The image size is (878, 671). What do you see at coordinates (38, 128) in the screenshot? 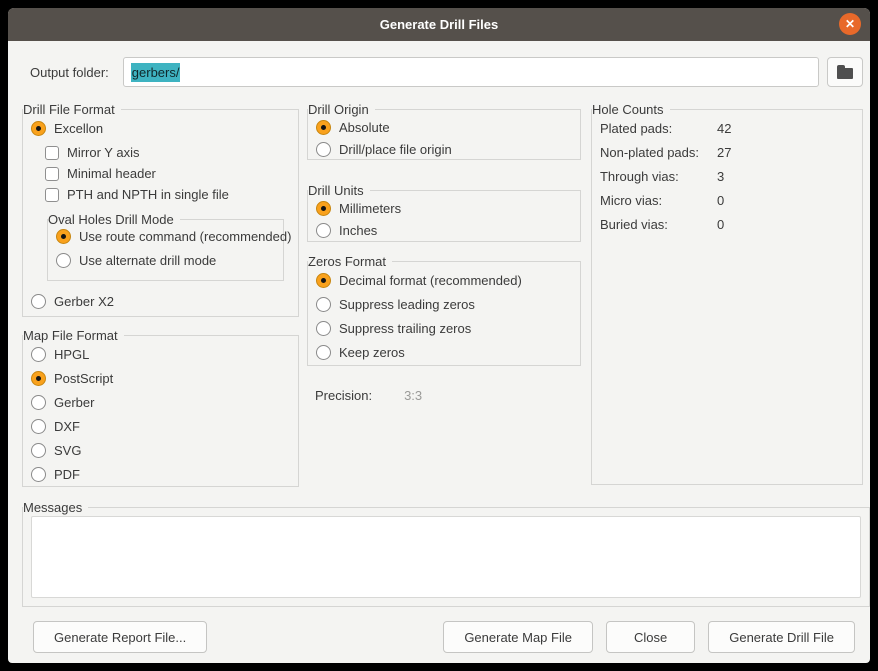
I see `radio-excellon-icon` at bounding box center [38, 128].